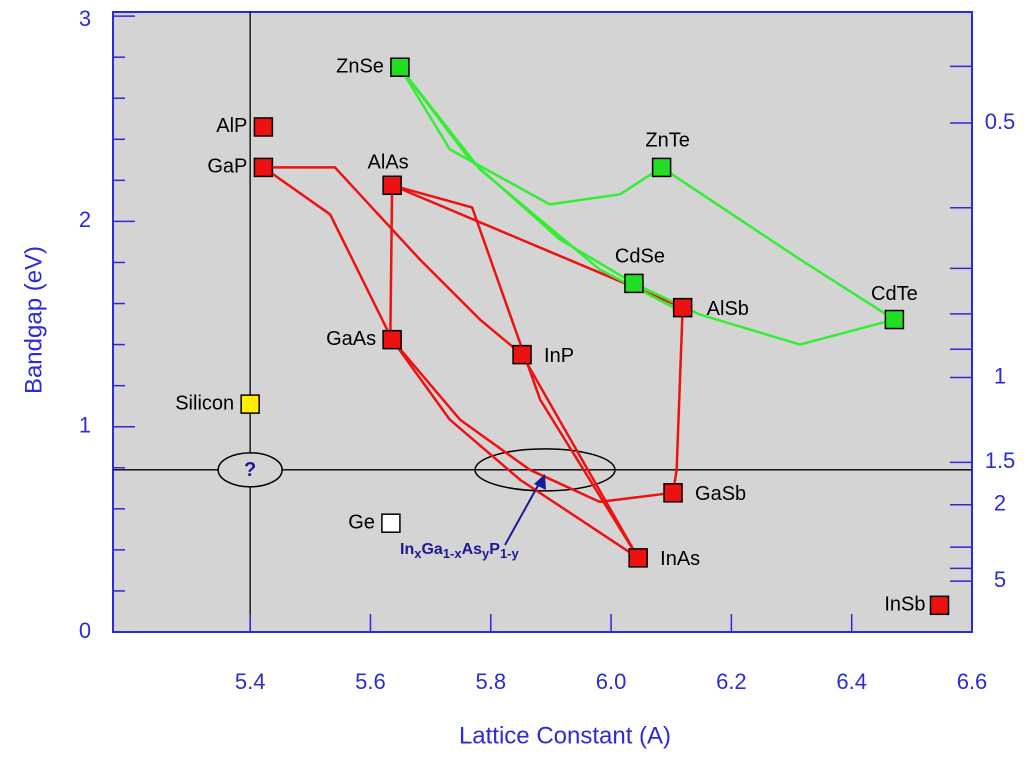 This screenshot has width=1033, height=757. What do you see at coordinates (407, 549) in the screenshot?
I see `alloy-label-part: In` at bounding box center [407, 549].